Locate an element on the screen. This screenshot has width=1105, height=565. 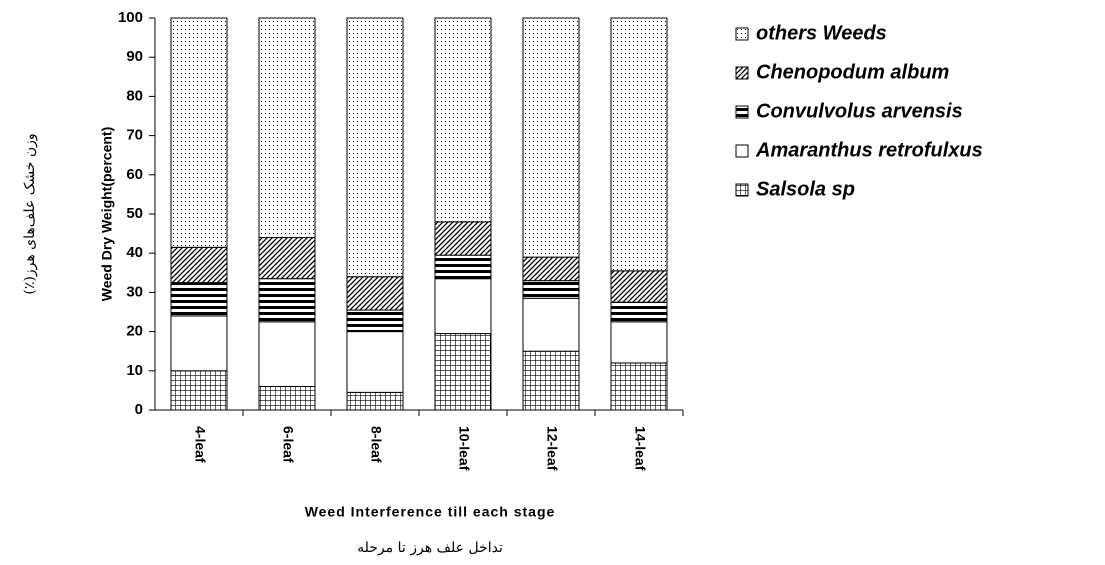
y-axis-title-secondary: وزن خشک علف‌های هرز(٪) is located at coordinates (30, 213).